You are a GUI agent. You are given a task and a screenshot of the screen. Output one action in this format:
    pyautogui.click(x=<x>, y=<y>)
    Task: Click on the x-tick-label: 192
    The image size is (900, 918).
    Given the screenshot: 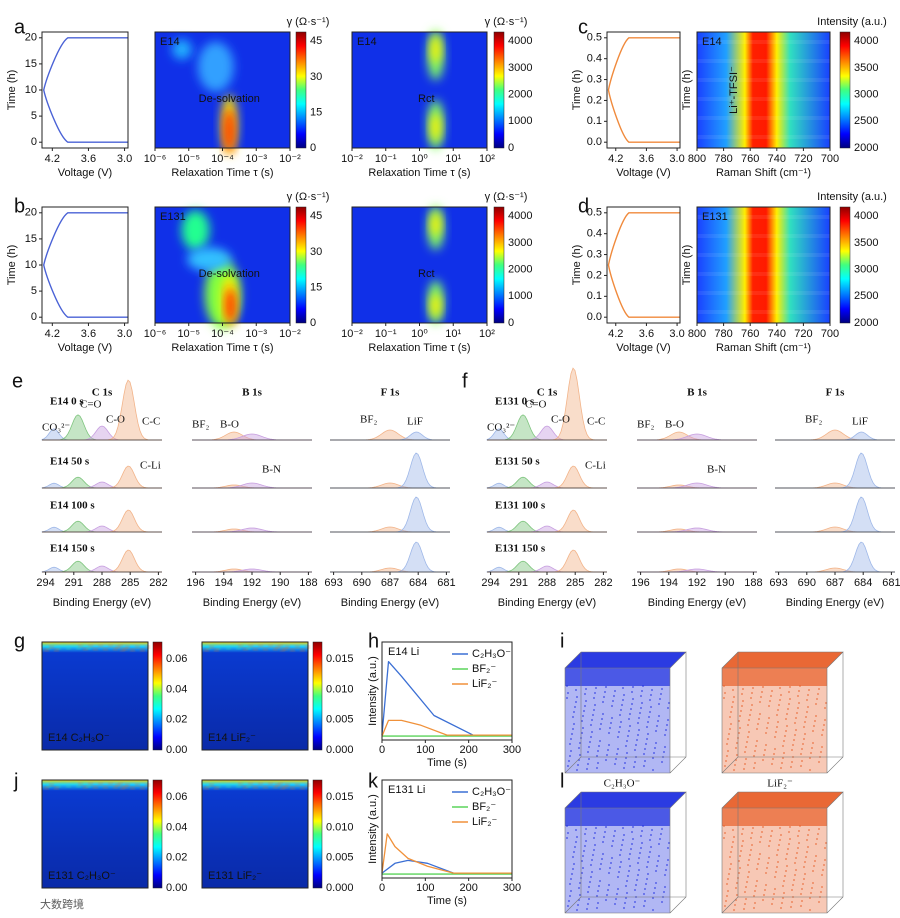 What is the action you would take?
    pyautogui.click(x=252, y=583)
    